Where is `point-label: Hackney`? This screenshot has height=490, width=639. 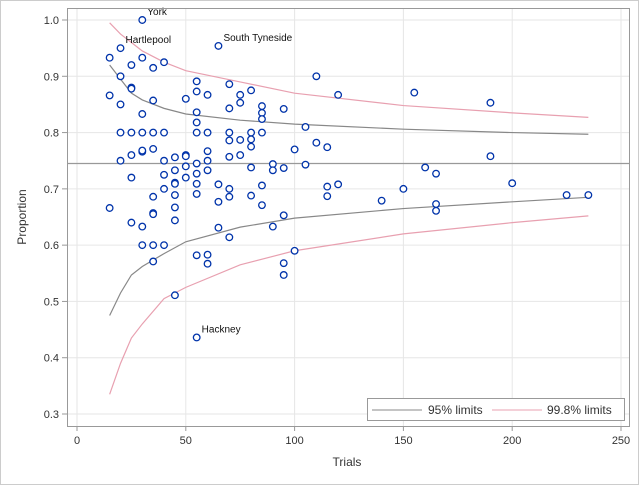 point-label: Hackney is located at coordinates (221, 329).